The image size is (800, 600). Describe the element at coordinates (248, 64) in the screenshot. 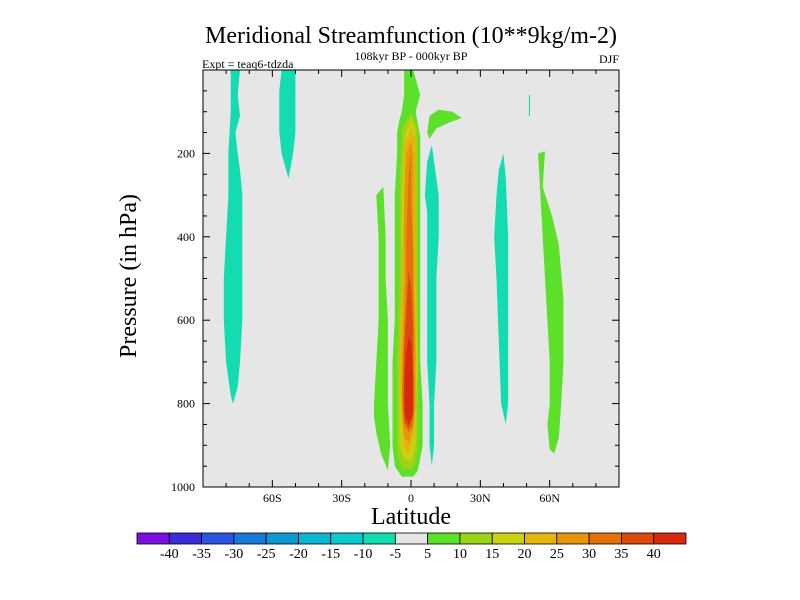

I see `experiment-label: Expt = teaq6-tdzda` at that location.